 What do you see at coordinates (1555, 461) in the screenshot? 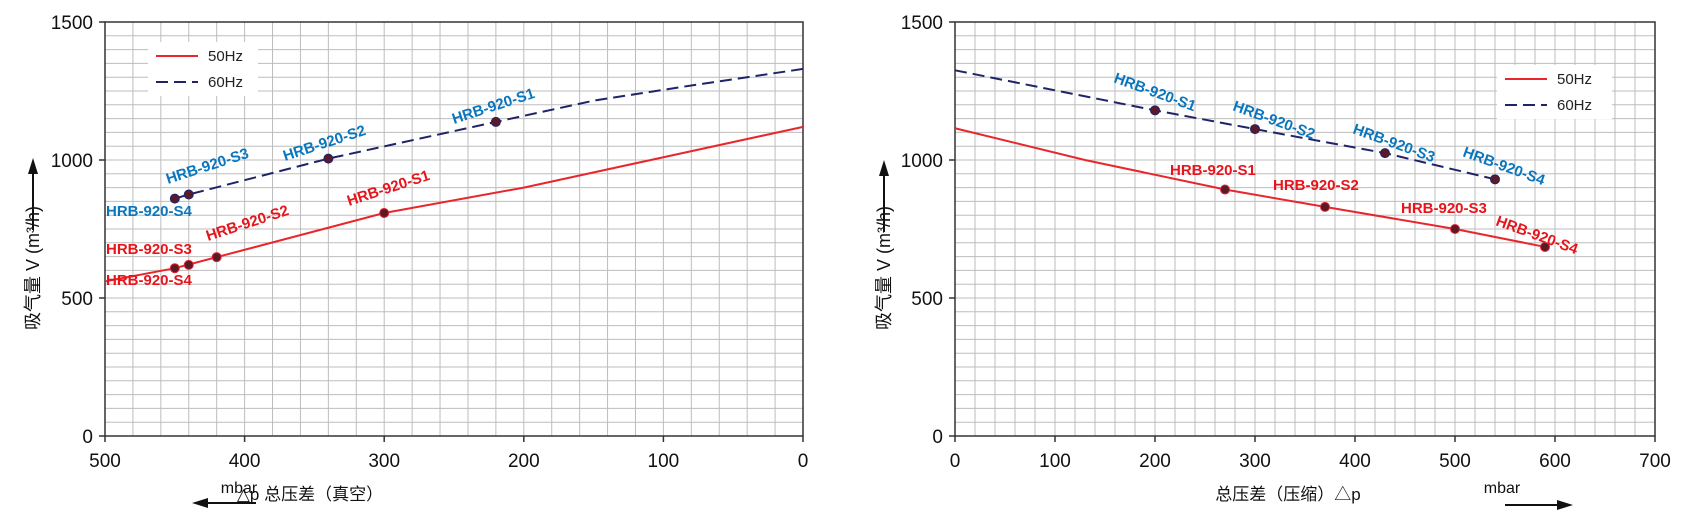
I see `x-tick-label: 600` at bounding box center [1555, 461].